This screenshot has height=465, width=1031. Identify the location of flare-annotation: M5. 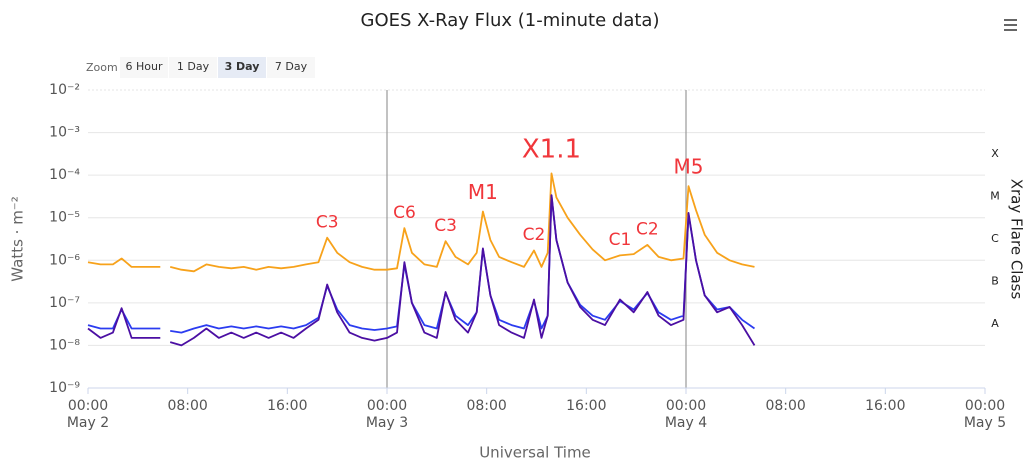
(688, 167).